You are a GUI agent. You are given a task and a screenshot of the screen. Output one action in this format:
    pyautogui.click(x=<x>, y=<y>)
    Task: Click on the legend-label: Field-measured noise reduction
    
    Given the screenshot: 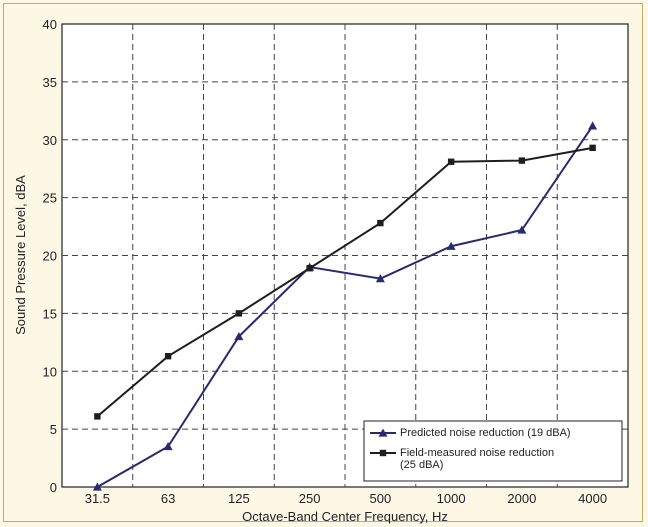 What is the action you would take?
    pyautogui.click(x=477, y=453)
    